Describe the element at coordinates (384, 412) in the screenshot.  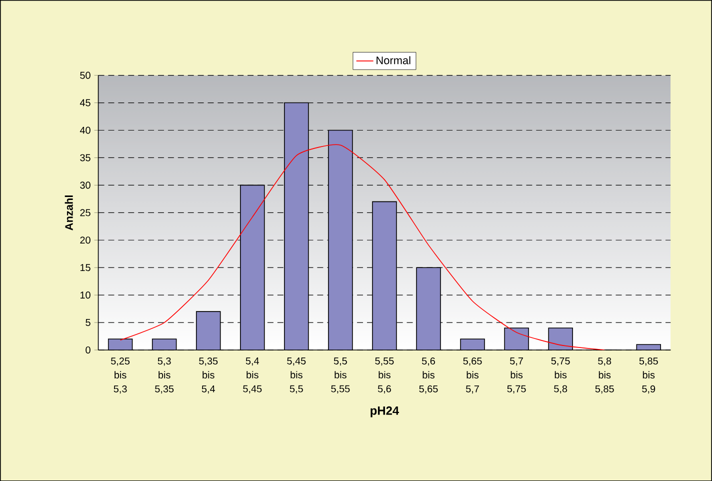
I see `x-axis-title: pH24` at that location.